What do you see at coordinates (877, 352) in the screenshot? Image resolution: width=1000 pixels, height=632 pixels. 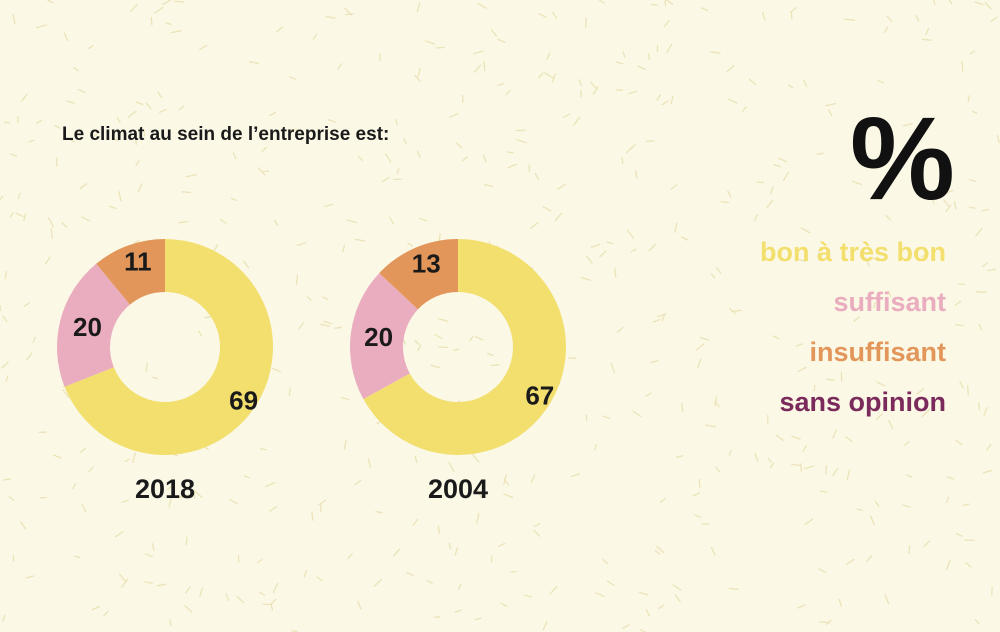 I see `legend-item-insuffisant: insuffisant` at bounding box center [877, 352].